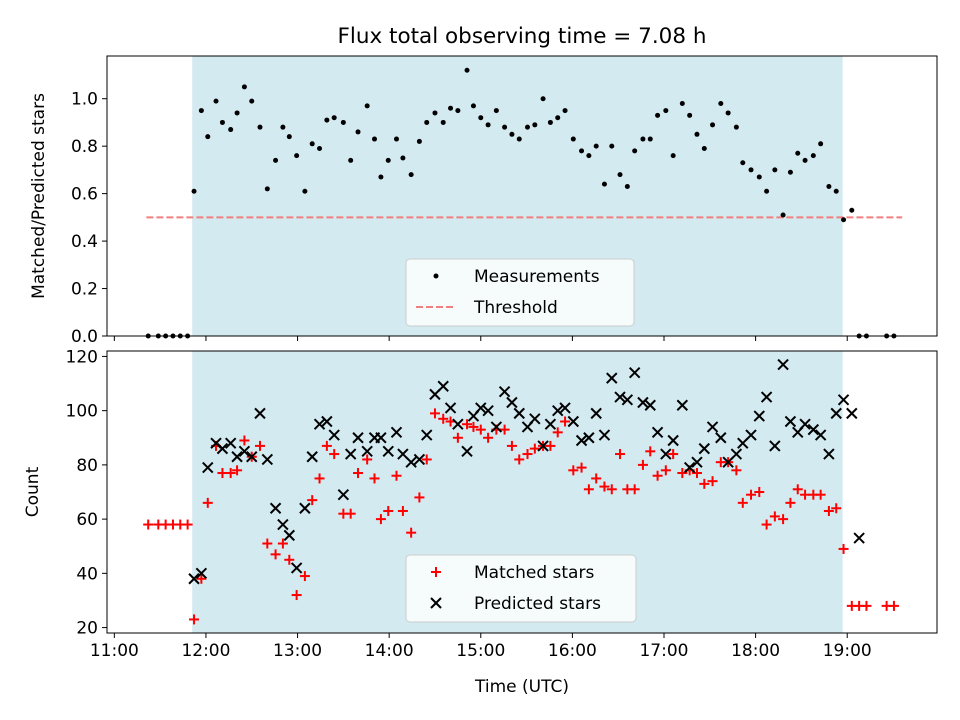  What do you see at coordinates (643, 402) in the screenshot?
I see `s1-1-point-59-b` at bounding box center [643, 402].